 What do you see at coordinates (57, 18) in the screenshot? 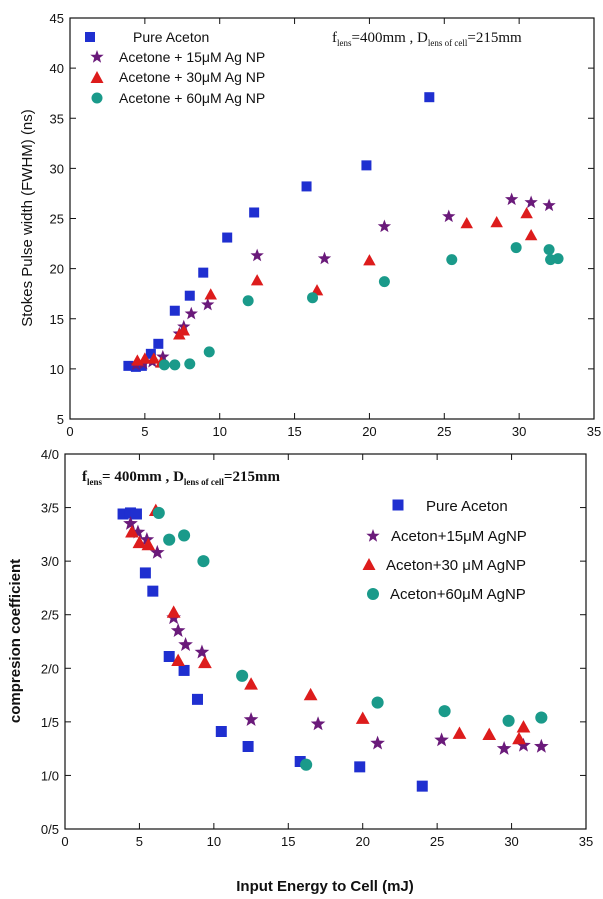
I see `top-y-tick-label: 45` at bounding box center [57, 18].